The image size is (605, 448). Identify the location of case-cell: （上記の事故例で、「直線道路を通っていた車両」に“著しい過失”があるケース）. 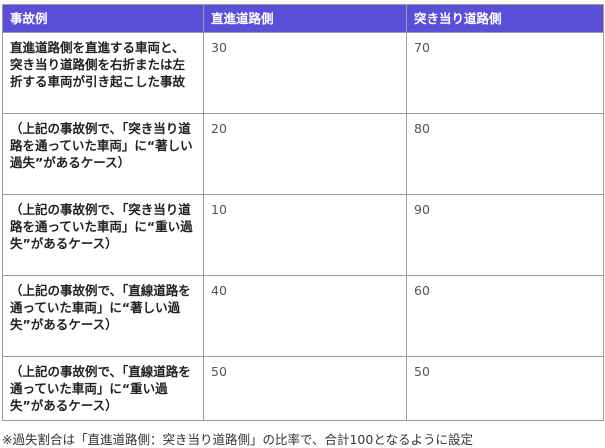
(103, 316).